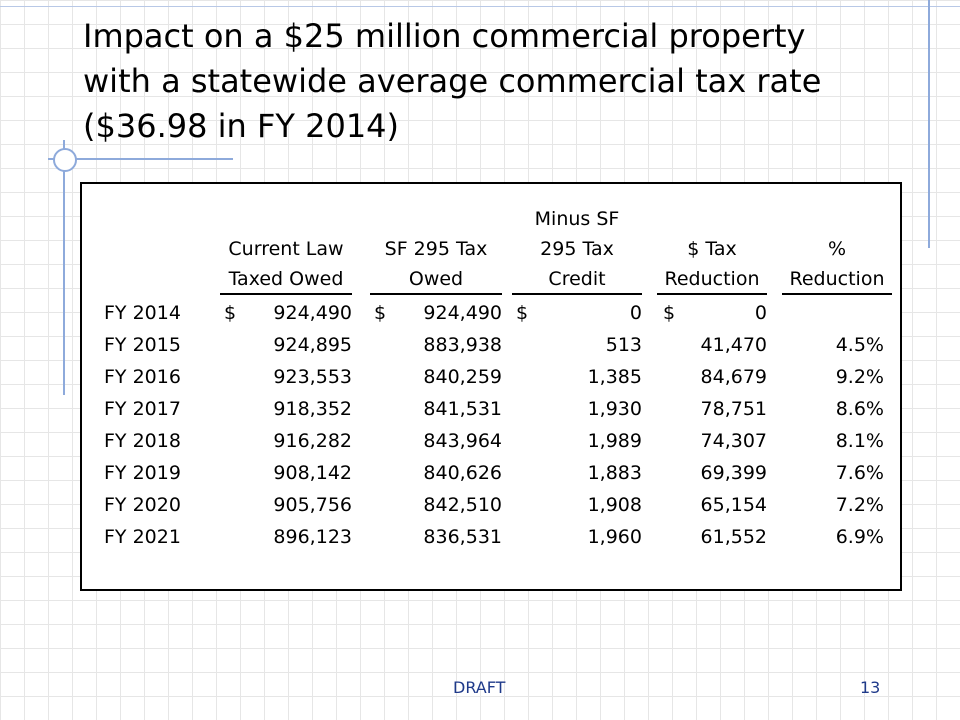 Image resolution: width=960 pixels, height=720 pixels. I want to click on credit-cell: 1,989, so click(614, 441).